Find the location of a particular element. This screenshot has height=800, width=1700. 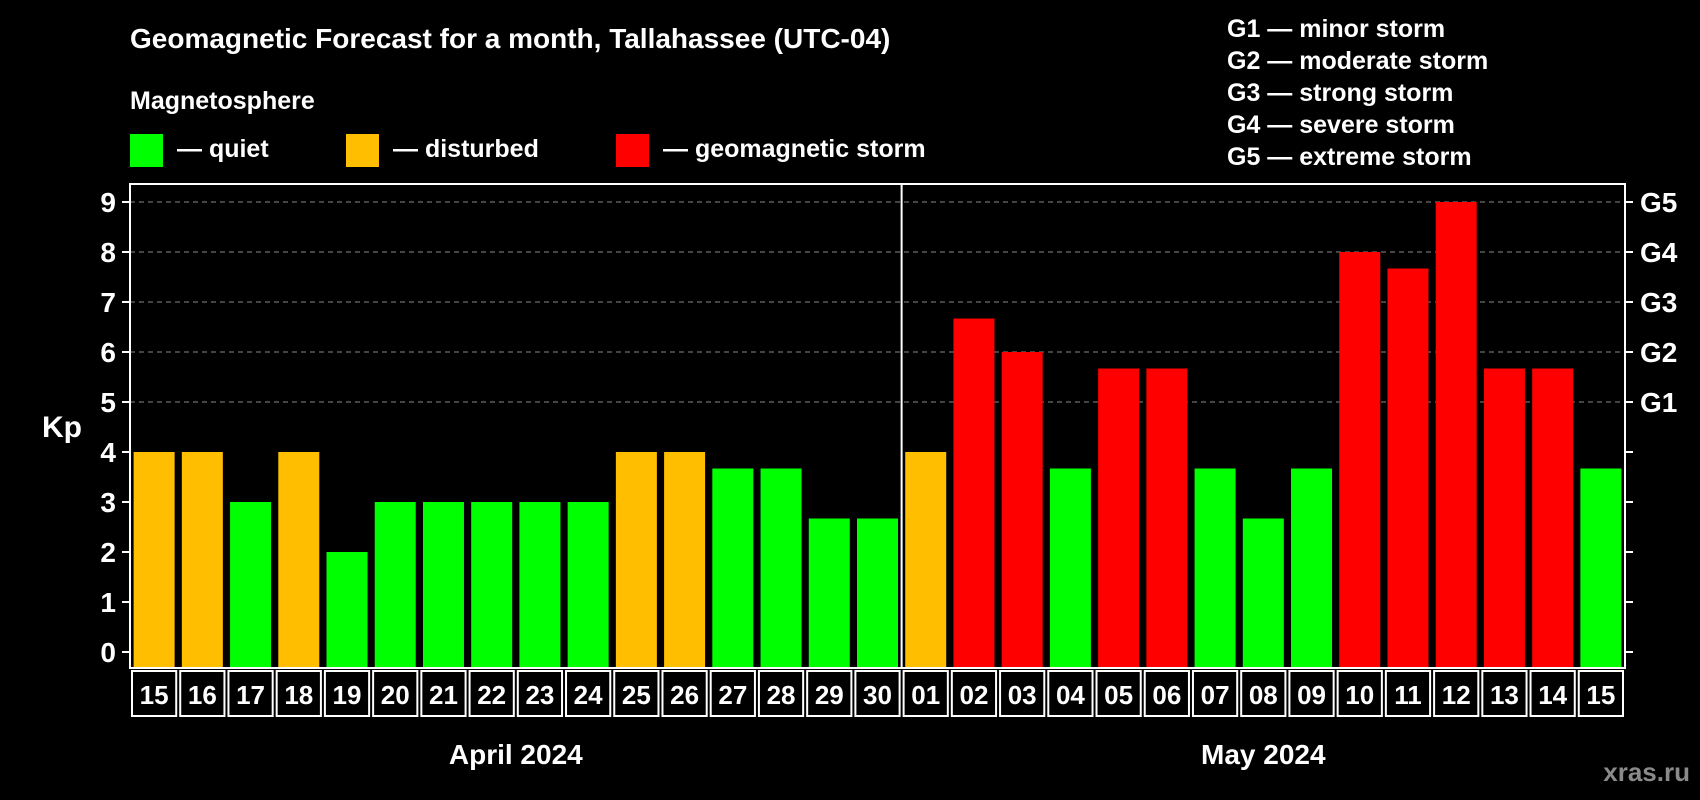

storm-scale-item-1: G1 — minor storm is located at coordinates (1336, 29).